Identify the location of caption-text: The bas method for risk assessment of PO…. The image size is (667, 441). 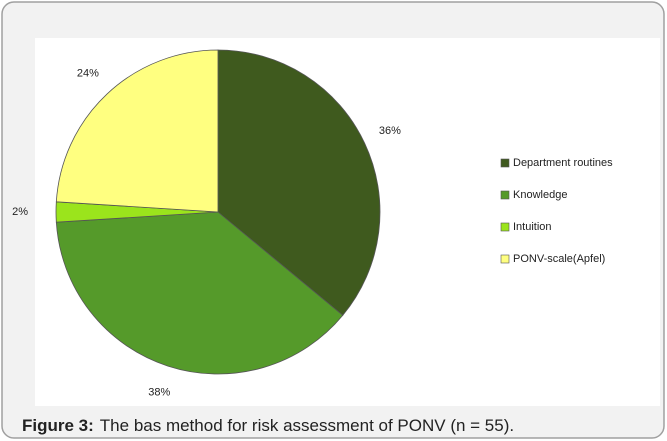
(307, 425).